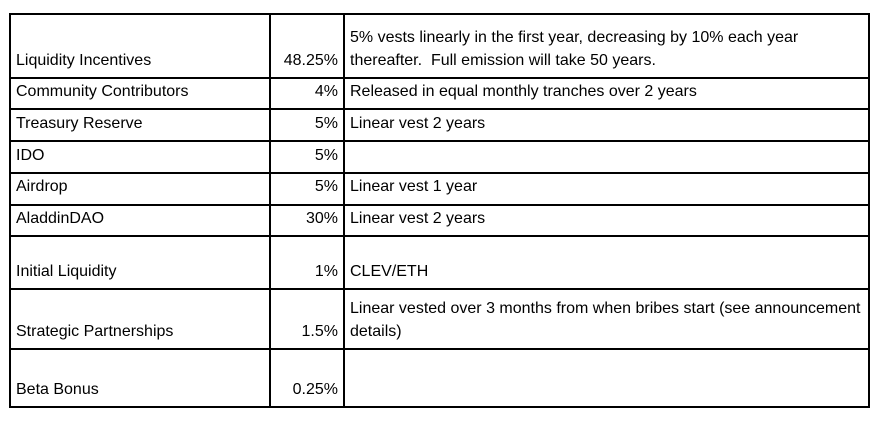  I want to click on allocation-notes-cell: CLEV/ETH, so click(606, 263).